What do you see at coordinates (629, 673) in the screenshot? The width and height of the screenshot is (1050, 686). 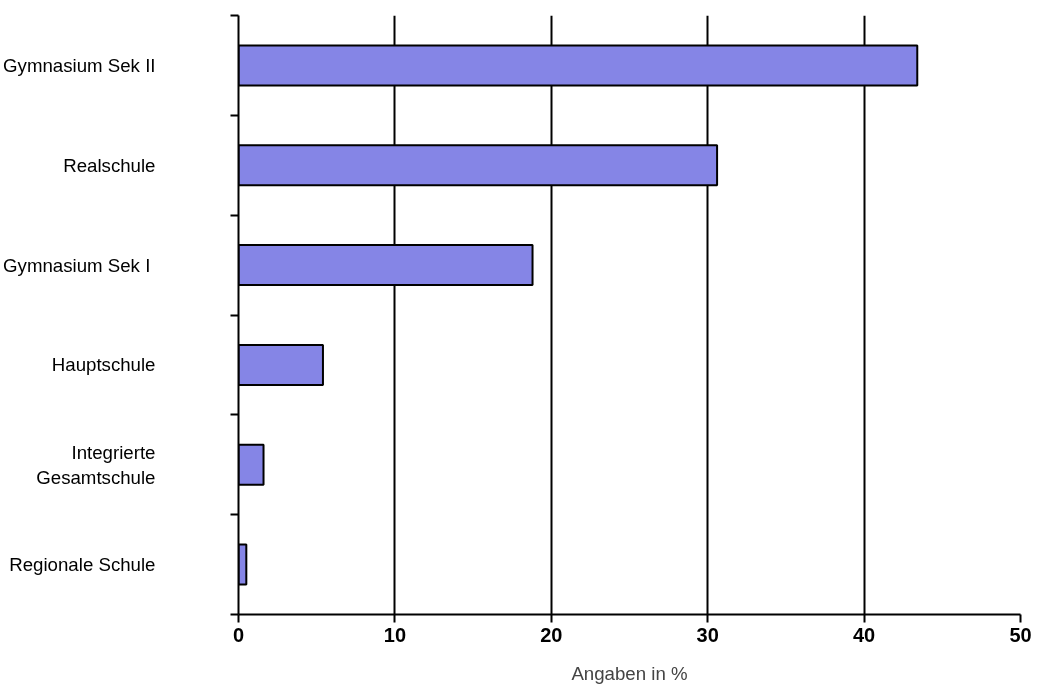 I see `x-axis-title: Angaben in %` at bounding box center [629, 673].